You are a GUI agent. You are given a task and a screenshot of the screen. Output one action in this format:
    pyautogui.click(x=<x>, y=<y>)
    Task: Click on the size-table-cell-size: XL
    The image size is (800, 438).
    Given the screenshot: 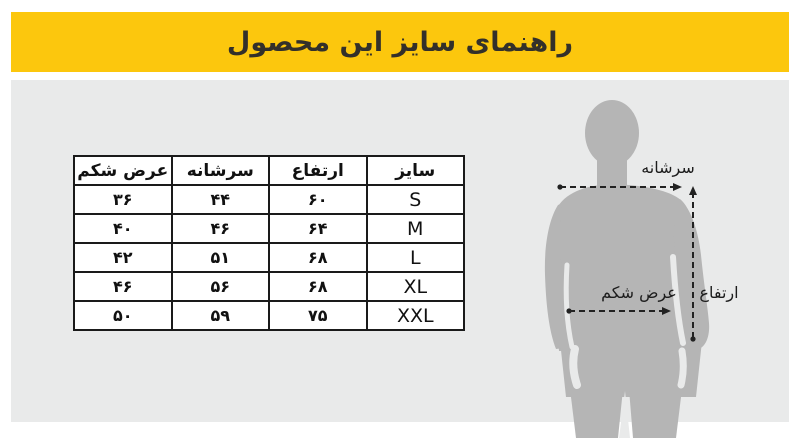 What is the action you would take?
    pyautogui.click(x=415, y=286)
    